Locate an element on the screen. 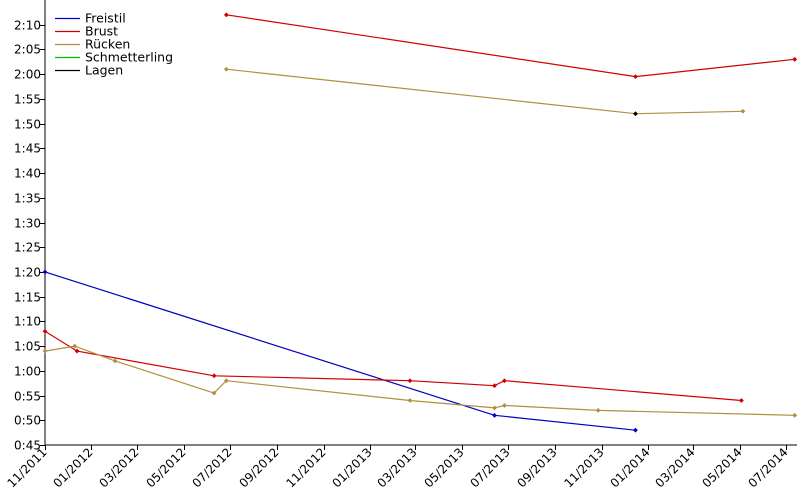  x-tick-label: 05/2014 is located at coordinates (721, 467).